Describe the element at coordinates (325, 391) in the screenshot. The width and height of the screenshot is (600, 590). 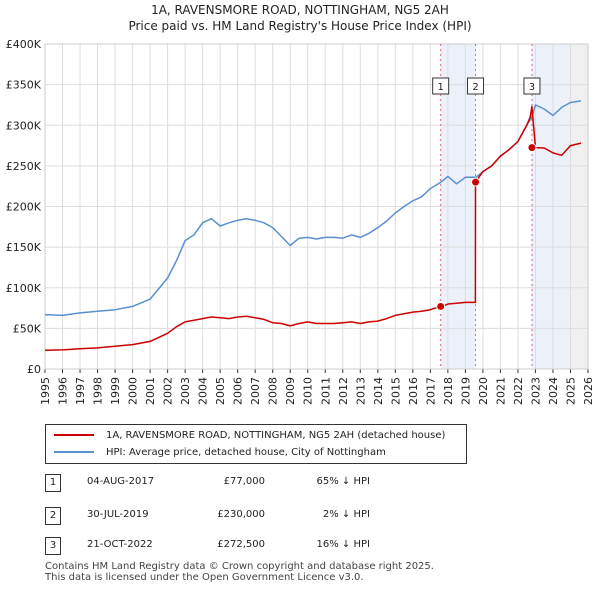
I see `x-tick-label: 2011` at that location.